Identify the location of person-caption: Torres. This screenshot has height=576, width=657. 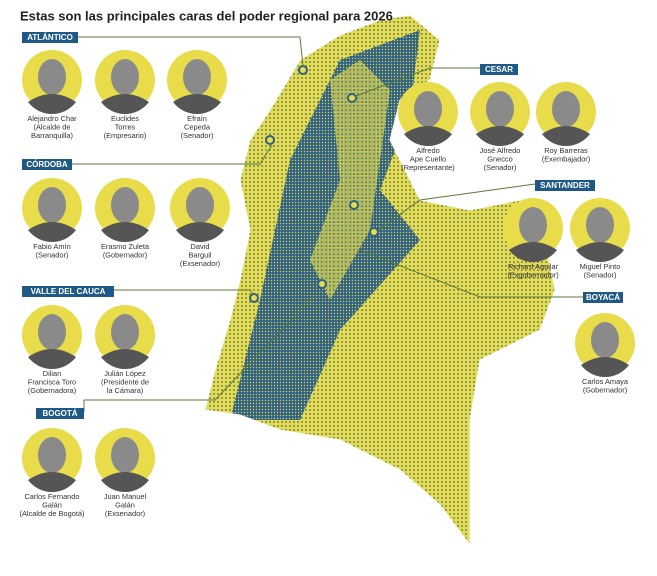
(125, 126).